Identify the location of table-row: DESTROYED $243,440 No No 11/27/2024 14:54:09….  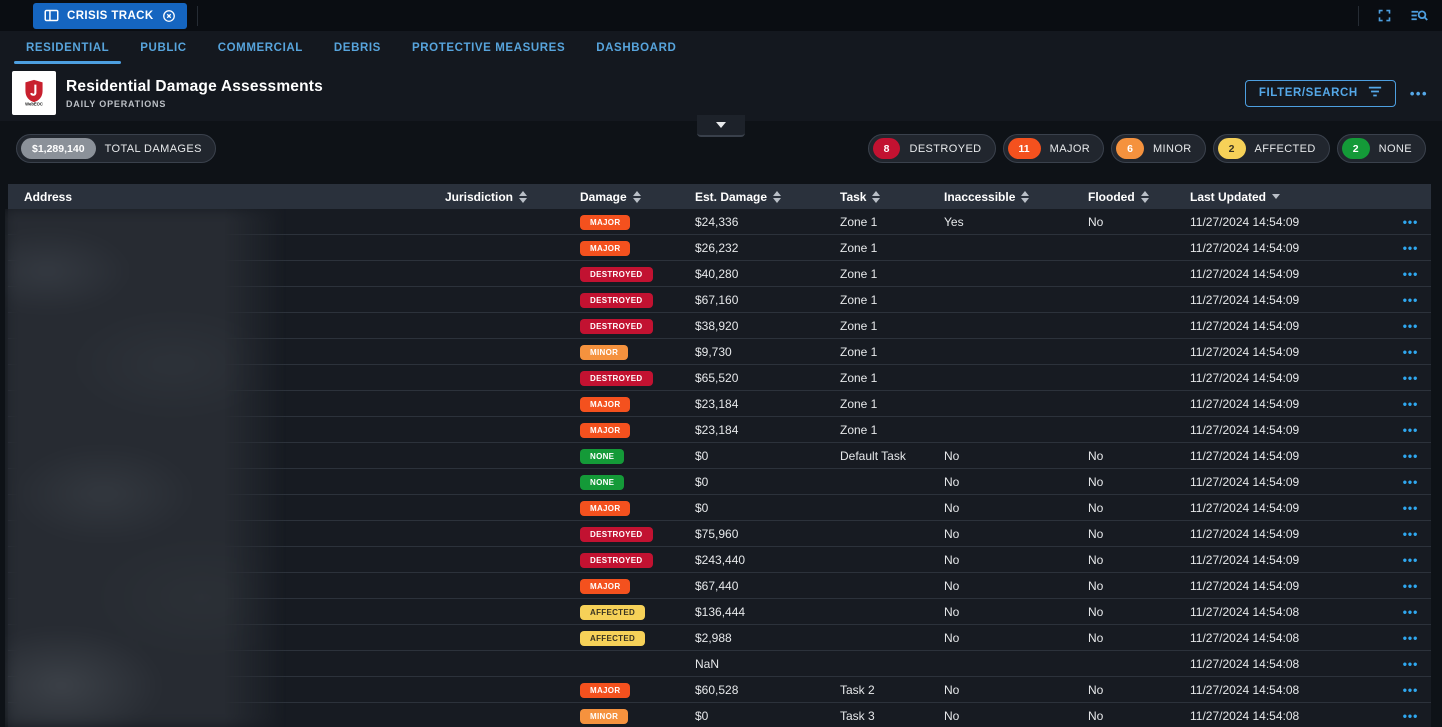
(719, 560).